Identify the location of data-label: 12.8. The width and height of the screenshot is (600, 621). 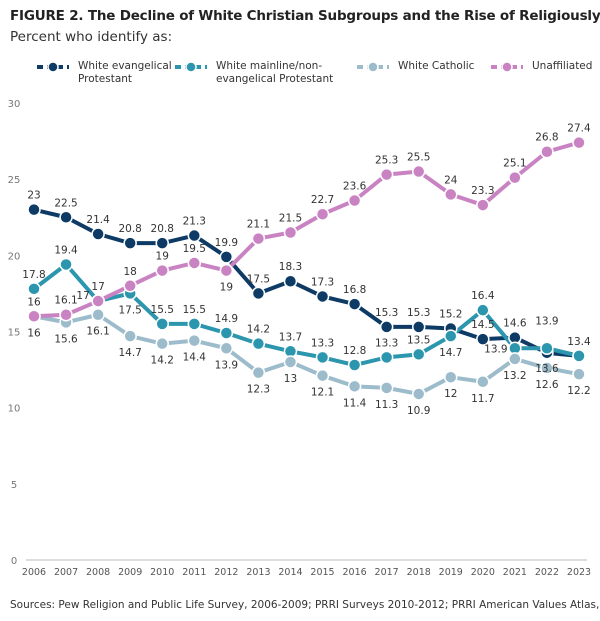
(354, 351).